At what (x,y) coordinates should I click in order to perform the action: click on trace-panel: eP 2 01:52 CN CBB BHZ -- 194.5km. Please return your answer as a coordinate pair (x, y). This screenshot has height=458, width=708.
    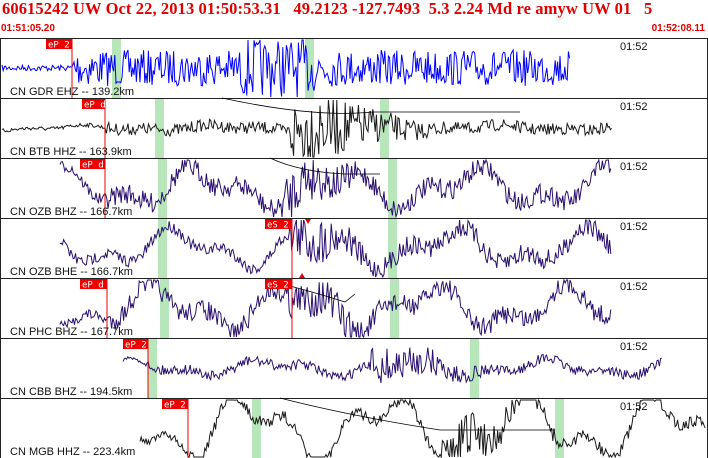
    Looking at the image, I should click on (354, 368).